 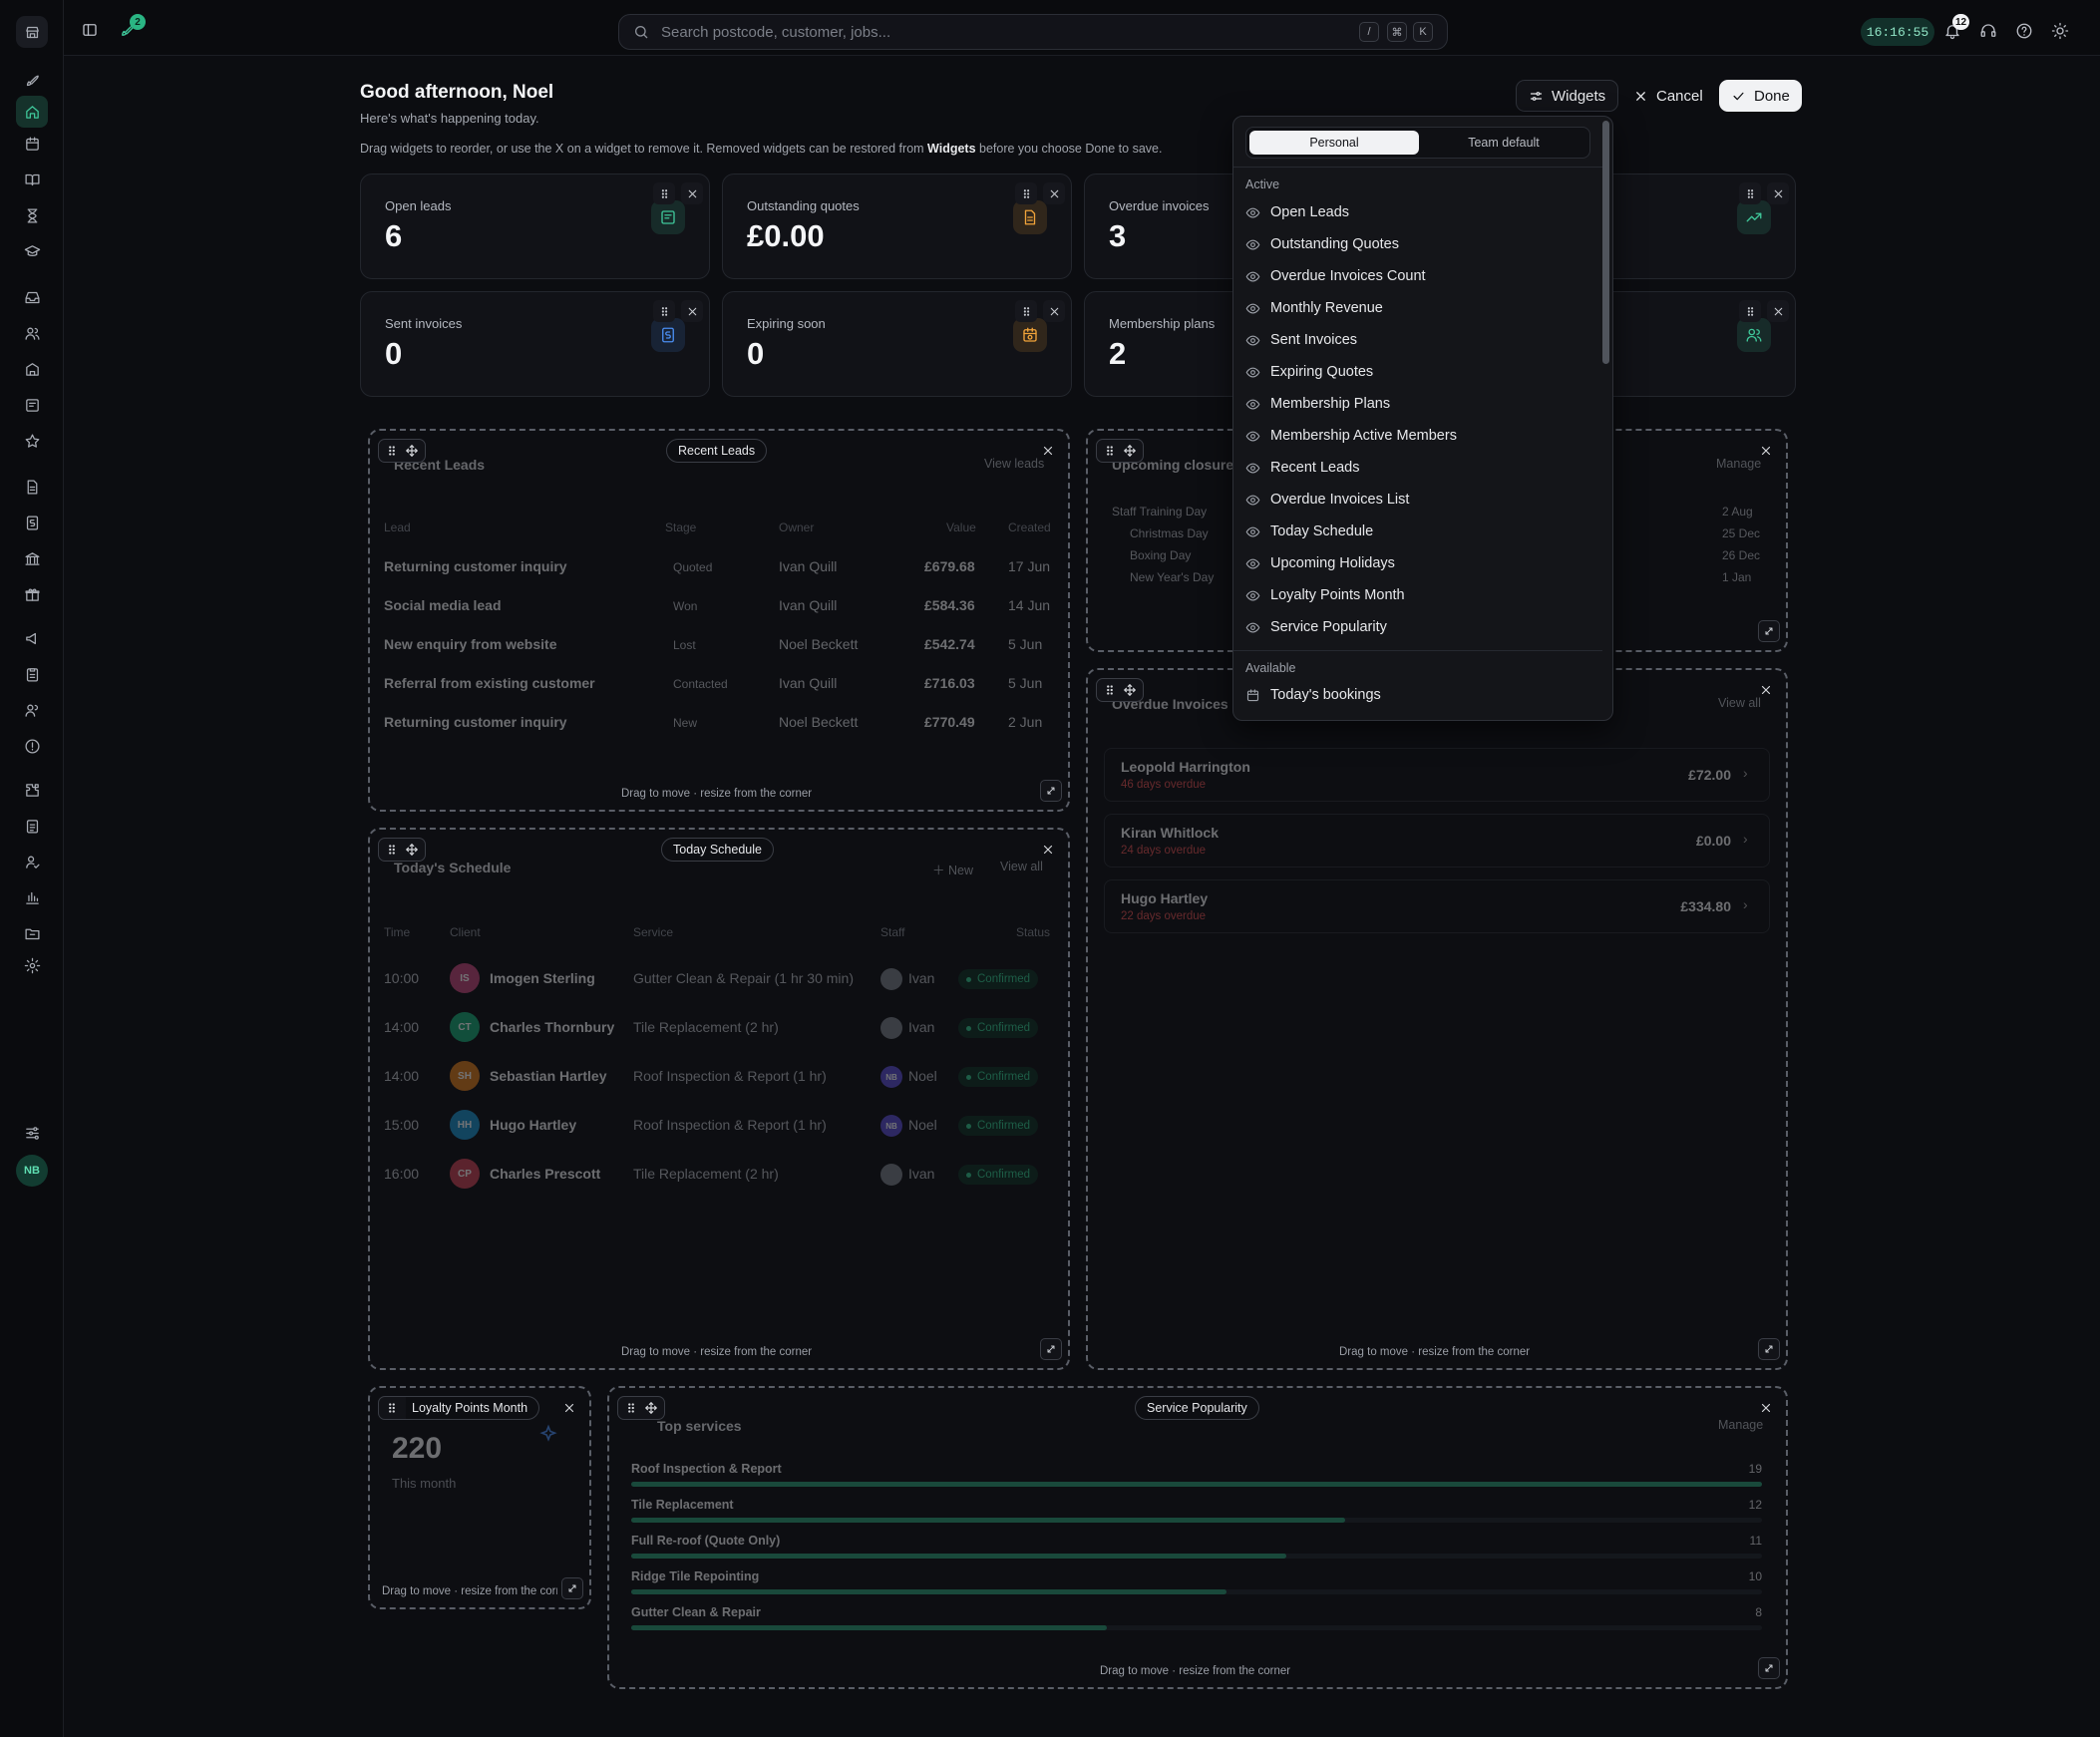 I want to click on widget-add-item: Today's bookings, so click(x=1313, y=695).